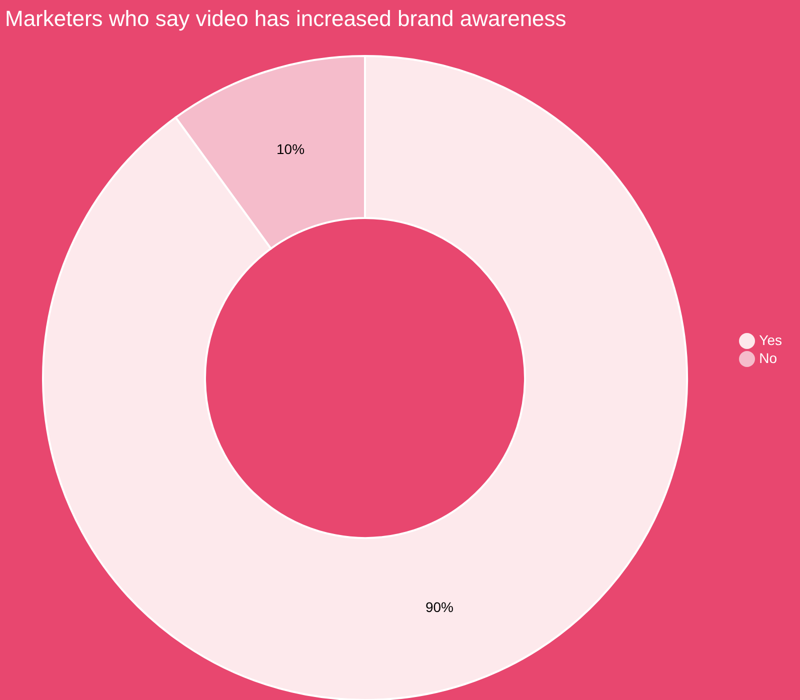  What do you see at coordinates (770, 340) in the screenshot?
I see `legend-label: Yes` at bounding box center [770, 340].